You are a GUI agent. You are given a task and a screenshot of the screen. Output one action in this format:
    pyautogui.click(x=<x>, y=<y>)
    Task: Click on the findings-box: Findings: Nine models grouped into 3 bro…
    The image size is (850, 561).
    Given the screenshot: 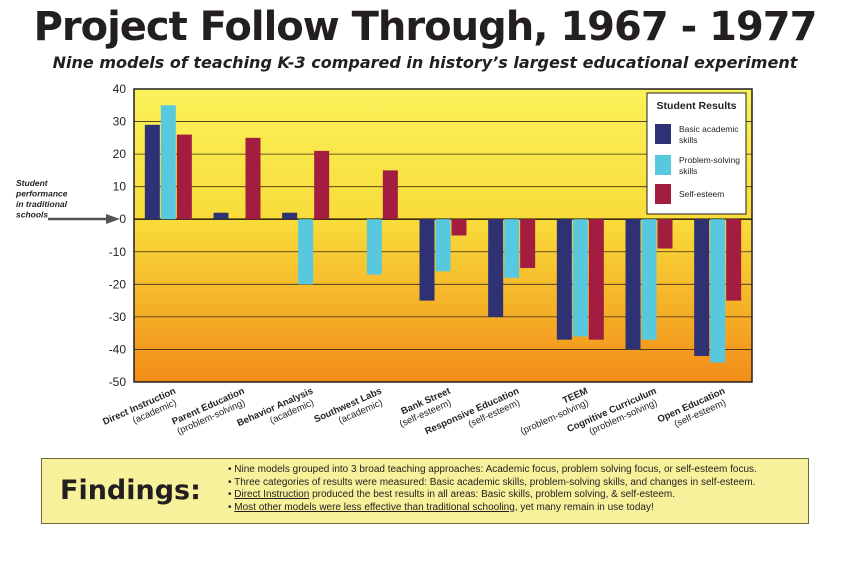 What is the action you would take?
    pyautogui.click(x=425, y=491)
    